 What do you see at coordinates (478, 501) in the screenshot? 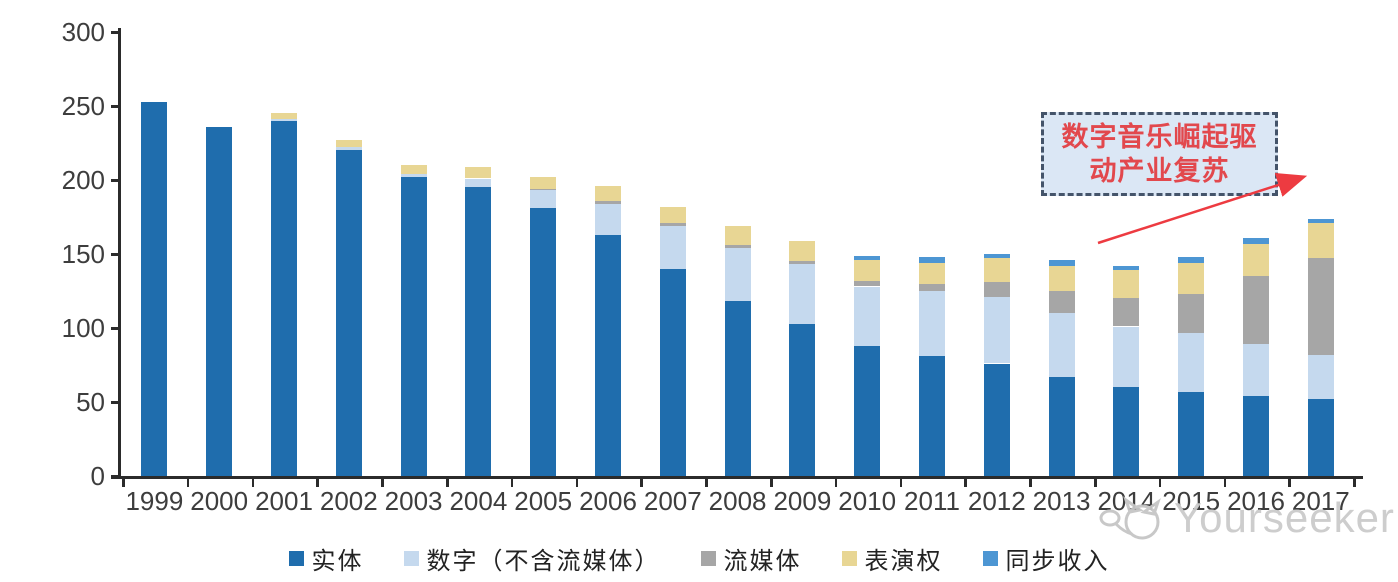
I see `x-axis-label: 2004` at bounding box center [478, 501].